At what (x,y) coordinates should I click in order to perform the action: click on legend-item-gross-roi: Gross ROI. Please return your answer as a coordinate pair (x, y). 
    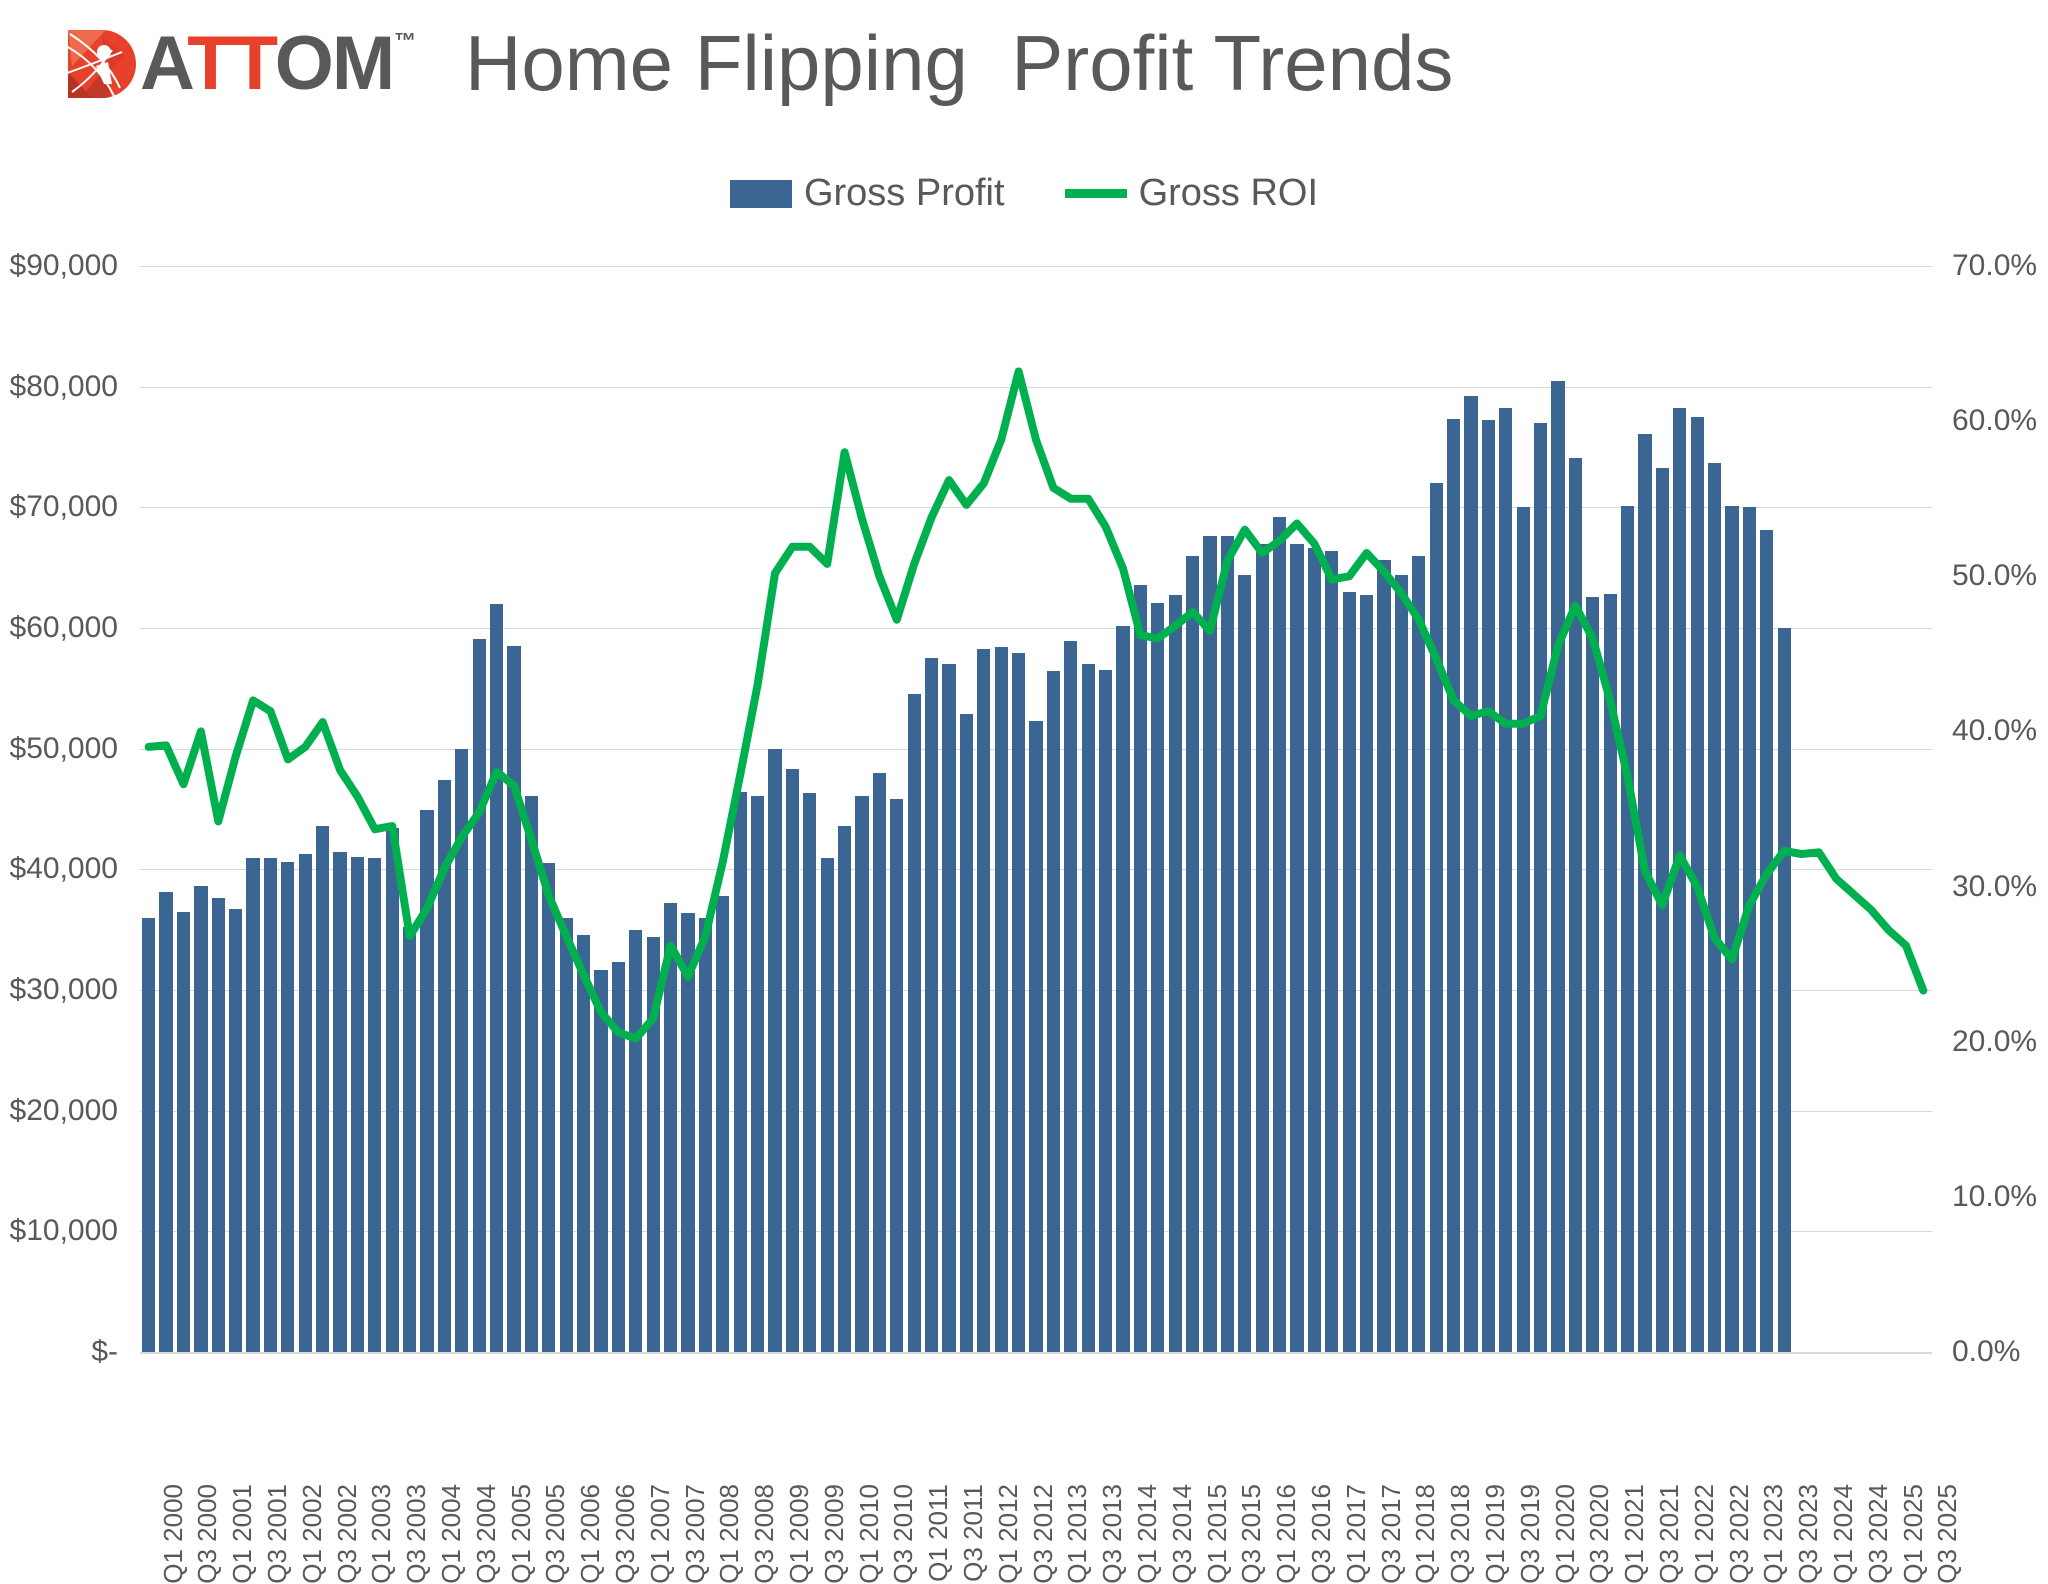
    Looking at the image, I should click on (1191, 193).